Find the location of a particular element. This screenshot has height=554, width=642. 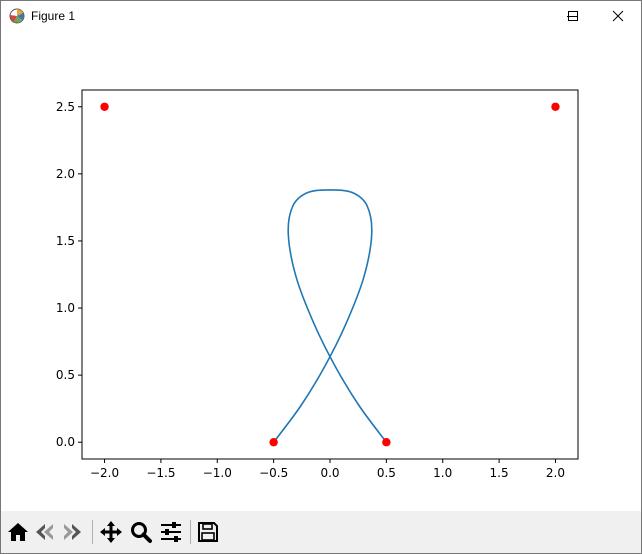

zoom-icon is located at coordinates (141, 532).